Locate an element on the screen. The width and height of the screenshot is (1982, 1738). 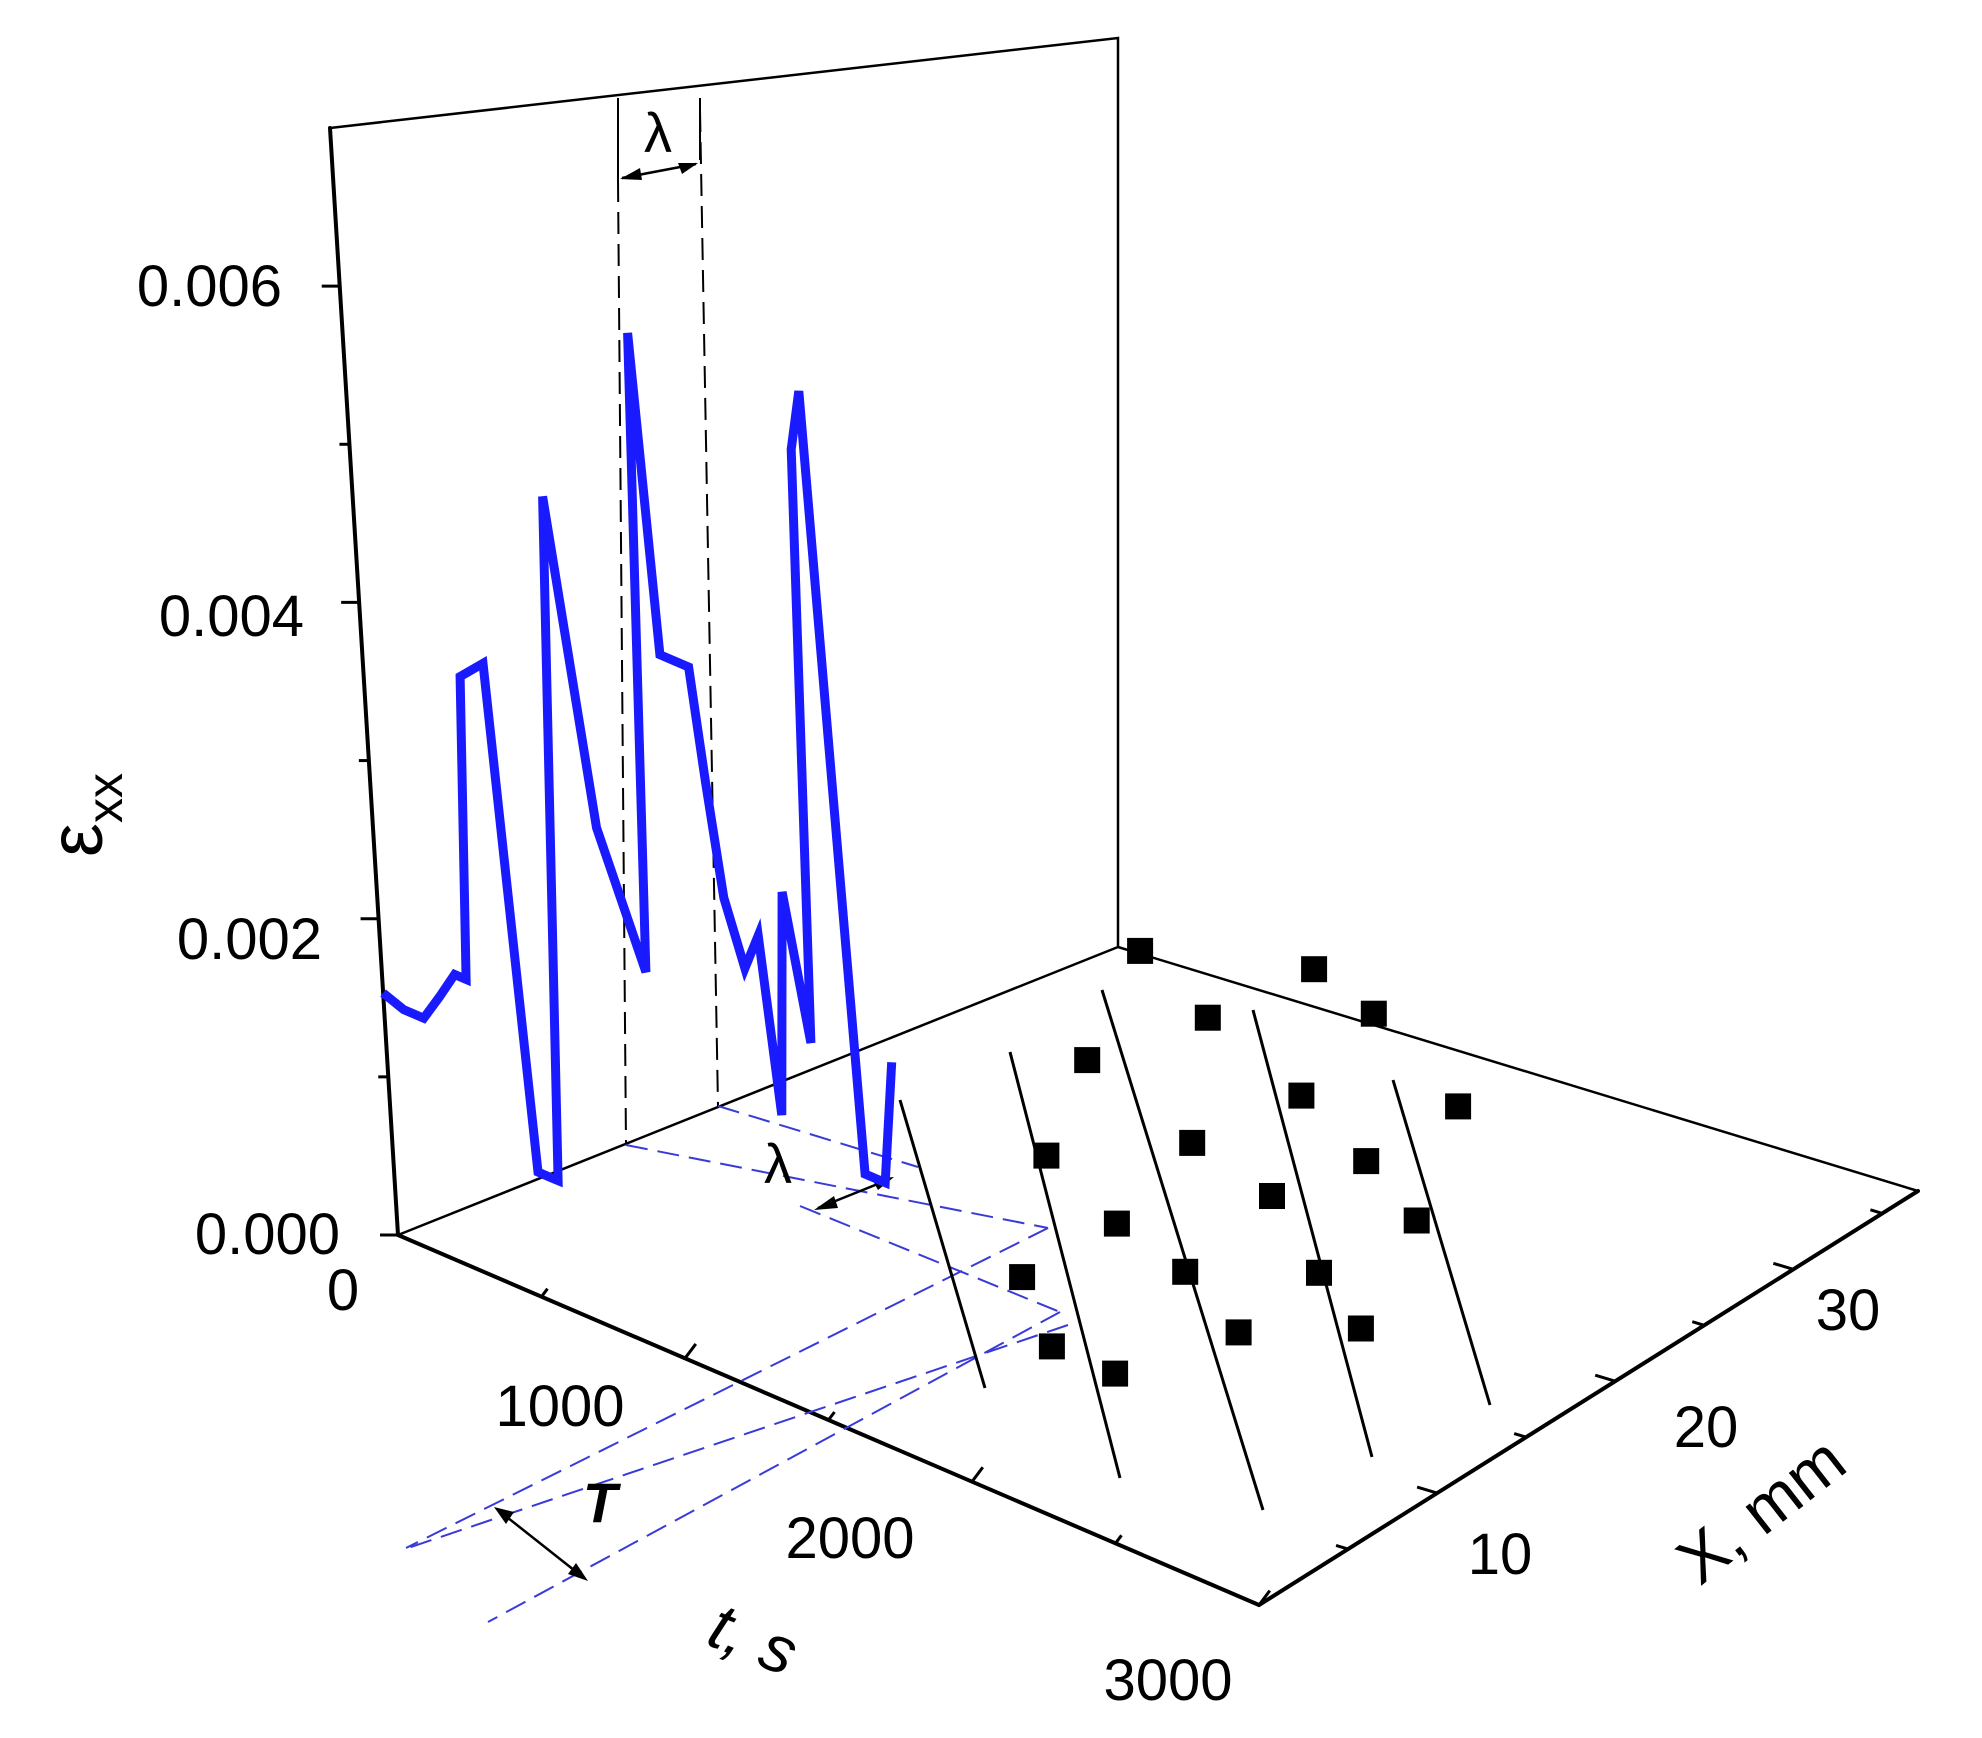
annotation-period: T is located at coordinates (558, 1526).